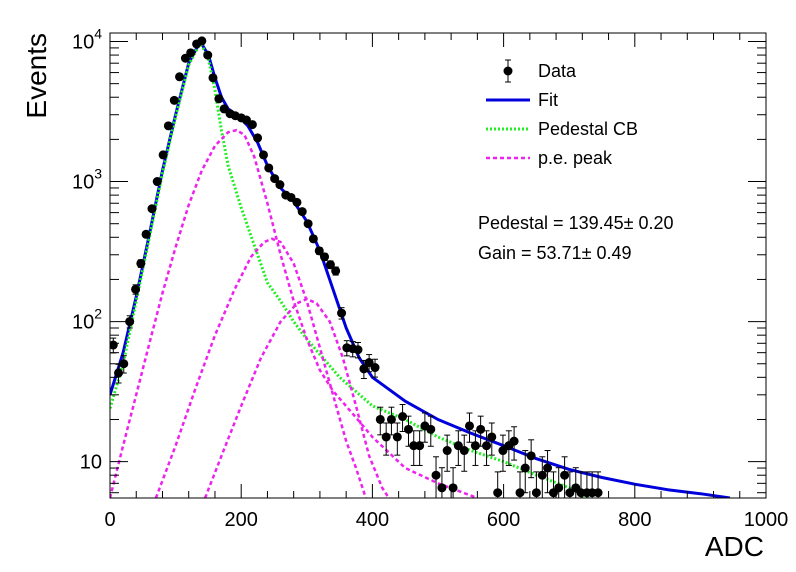 Image resolution: width=796 pixels, height=572 pixels. I want to click on x-tick-label: 800, so click(634, 520).